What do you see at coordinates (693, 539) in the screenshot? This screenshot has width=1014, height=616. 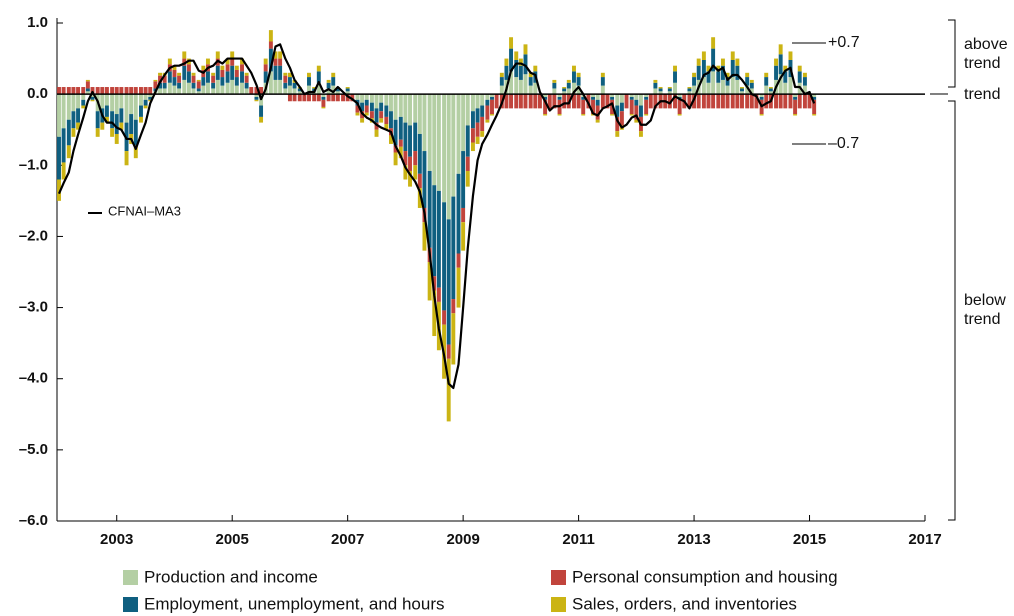 I see `x-tick-label: 2013` at bounding box center [693, 539].